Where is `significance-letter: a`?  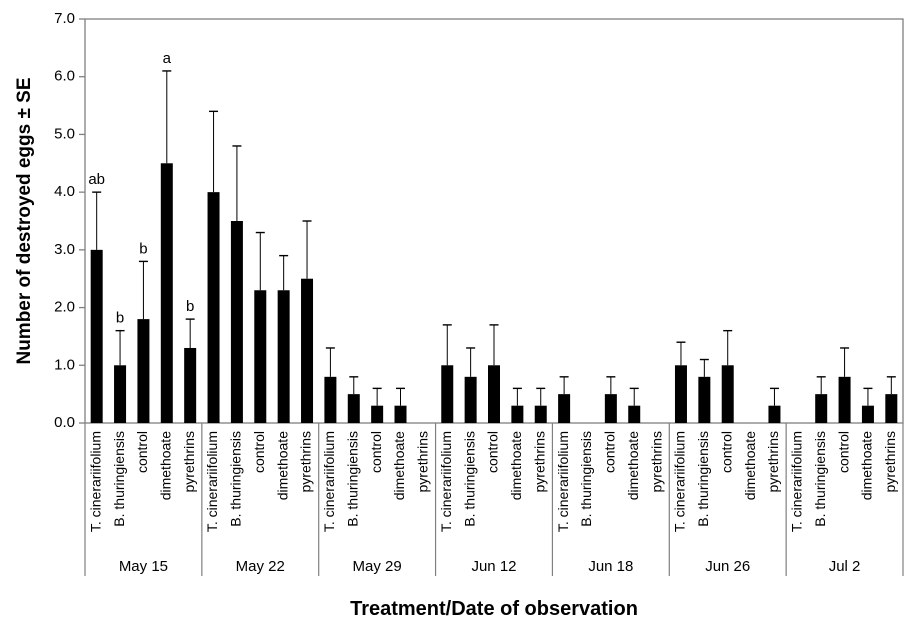
significance-letter: a is located at coordinates (167, 58).